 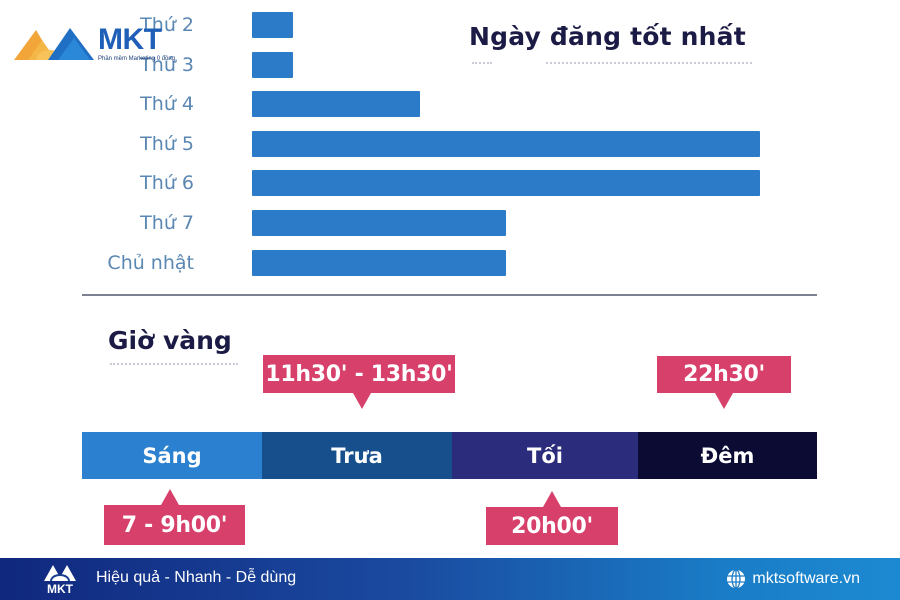 What do you see at coordinates (174, 525) in the screenshot?
I see `callout-morning: 7 - 9h00'` at bounding box center [174, 525].